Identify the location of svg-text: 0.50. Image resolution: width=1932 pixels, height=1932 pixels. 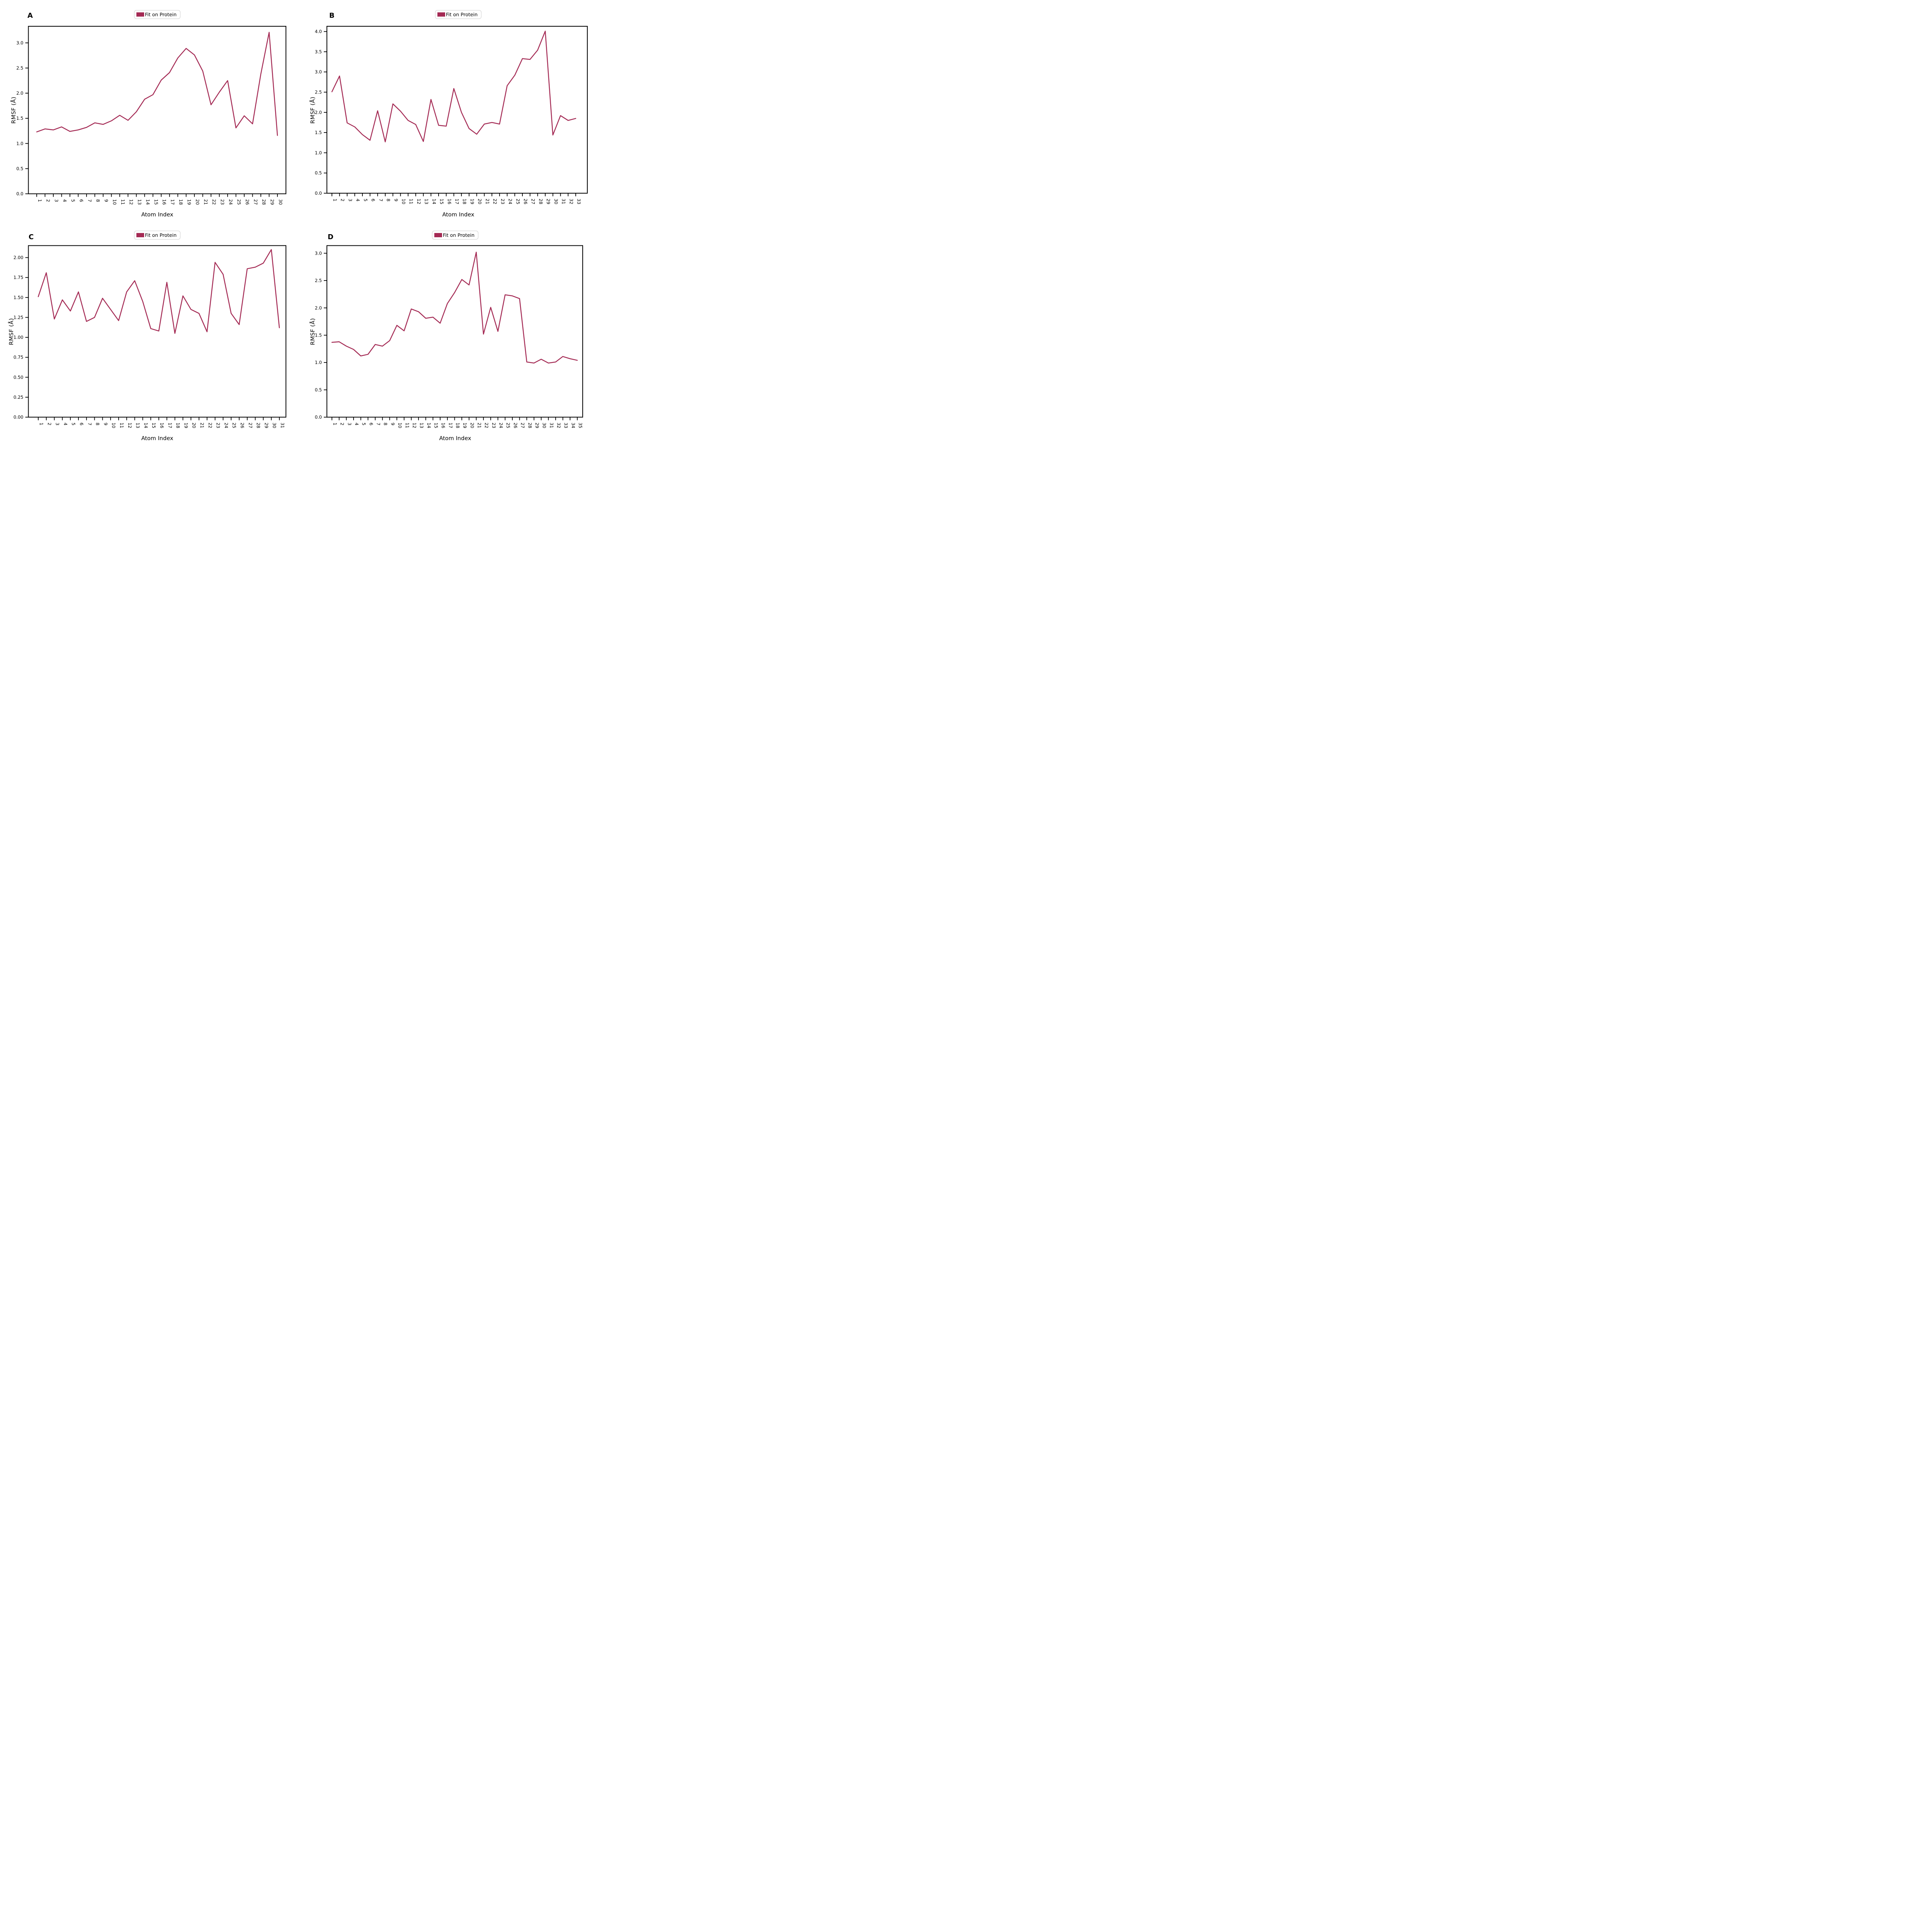
(19, 377).